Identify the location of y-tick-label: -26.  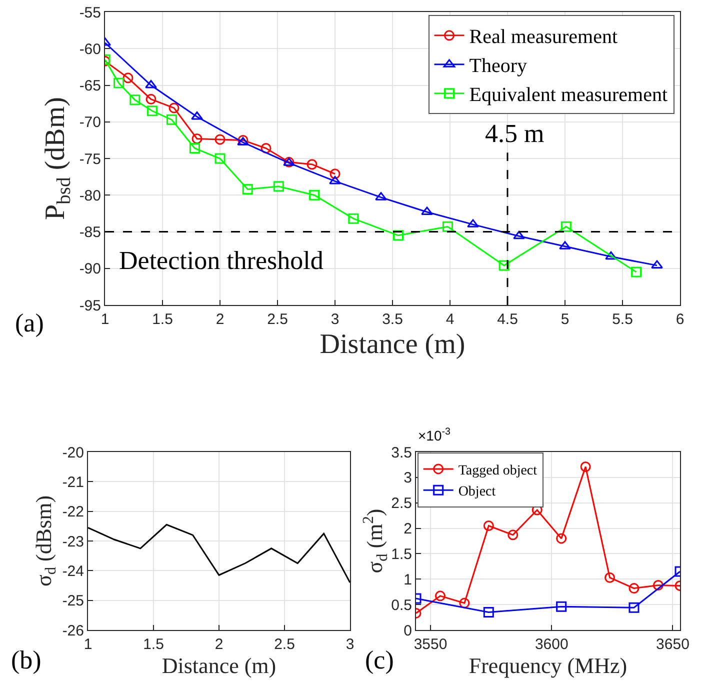
(73, 631).